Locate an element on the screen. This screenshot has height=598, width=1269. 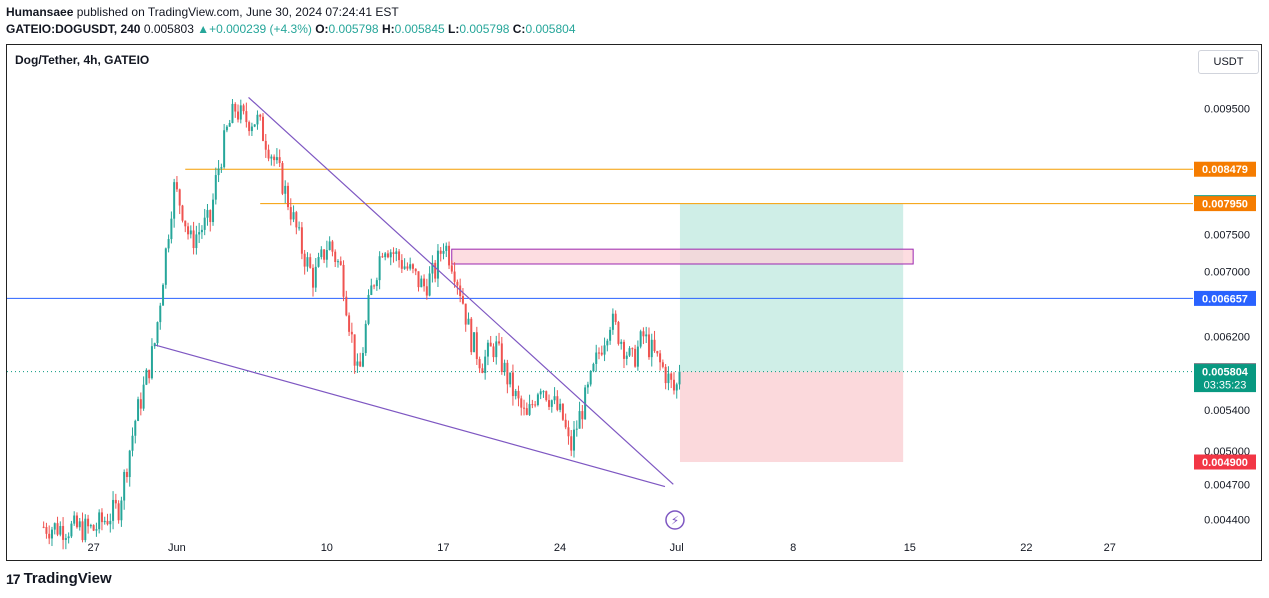
low-value: 0.005798 is located at coordinates (484, 29).